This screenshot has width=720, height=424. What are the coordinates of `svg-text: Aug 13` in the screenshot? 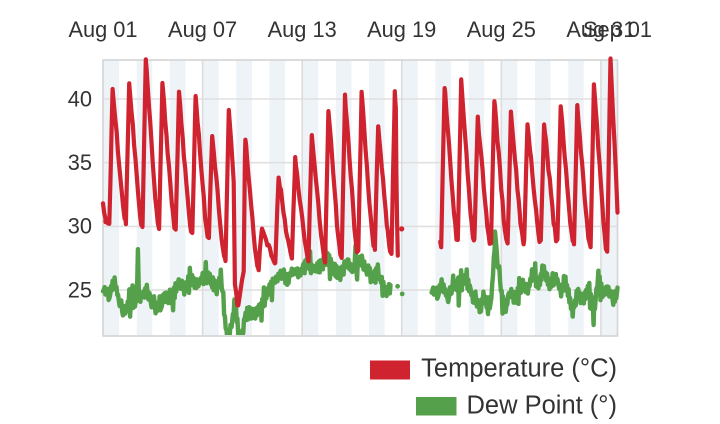 It's located at (302, 29).